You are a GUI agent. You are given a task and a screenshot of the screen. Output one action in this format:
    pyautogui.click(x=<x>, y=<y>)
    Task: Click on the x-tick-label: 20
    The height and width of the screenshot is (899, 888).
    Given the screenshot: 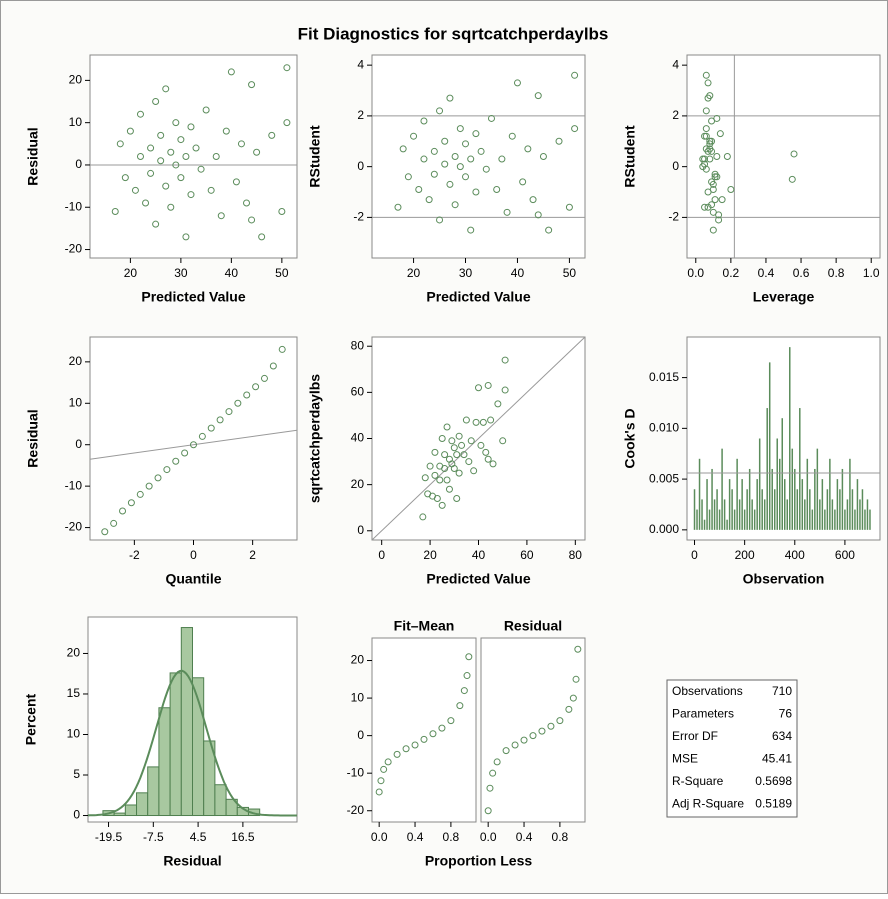 What is the action you would take?
    pyautogui.click(x=414, y=273)
    